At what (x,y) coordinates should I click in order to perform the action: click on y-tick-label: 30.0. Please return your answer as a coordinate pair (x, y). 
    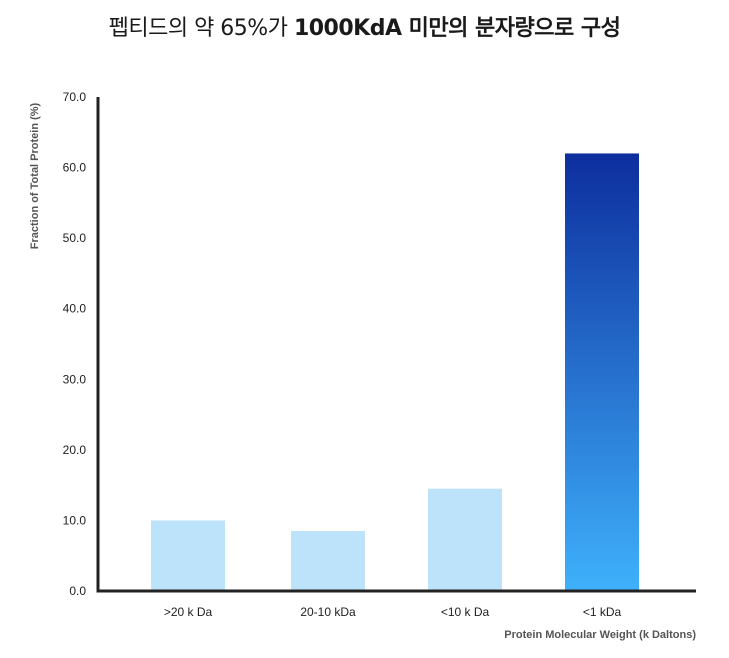
    Looking at the image, I should click on (75, 379).